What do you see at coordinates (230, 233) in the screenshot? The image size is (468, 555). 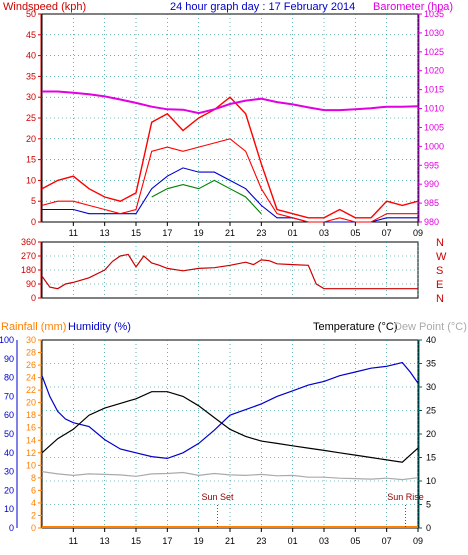 I see `wind-xtick-label: 21` at bounding box center [230, 233].